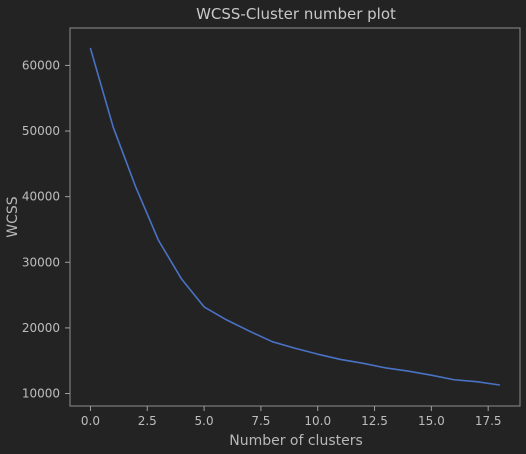  Describe the element at coordinates (374, 421) in the screenshot. I see `x-tick-label: 12.5` at that location.